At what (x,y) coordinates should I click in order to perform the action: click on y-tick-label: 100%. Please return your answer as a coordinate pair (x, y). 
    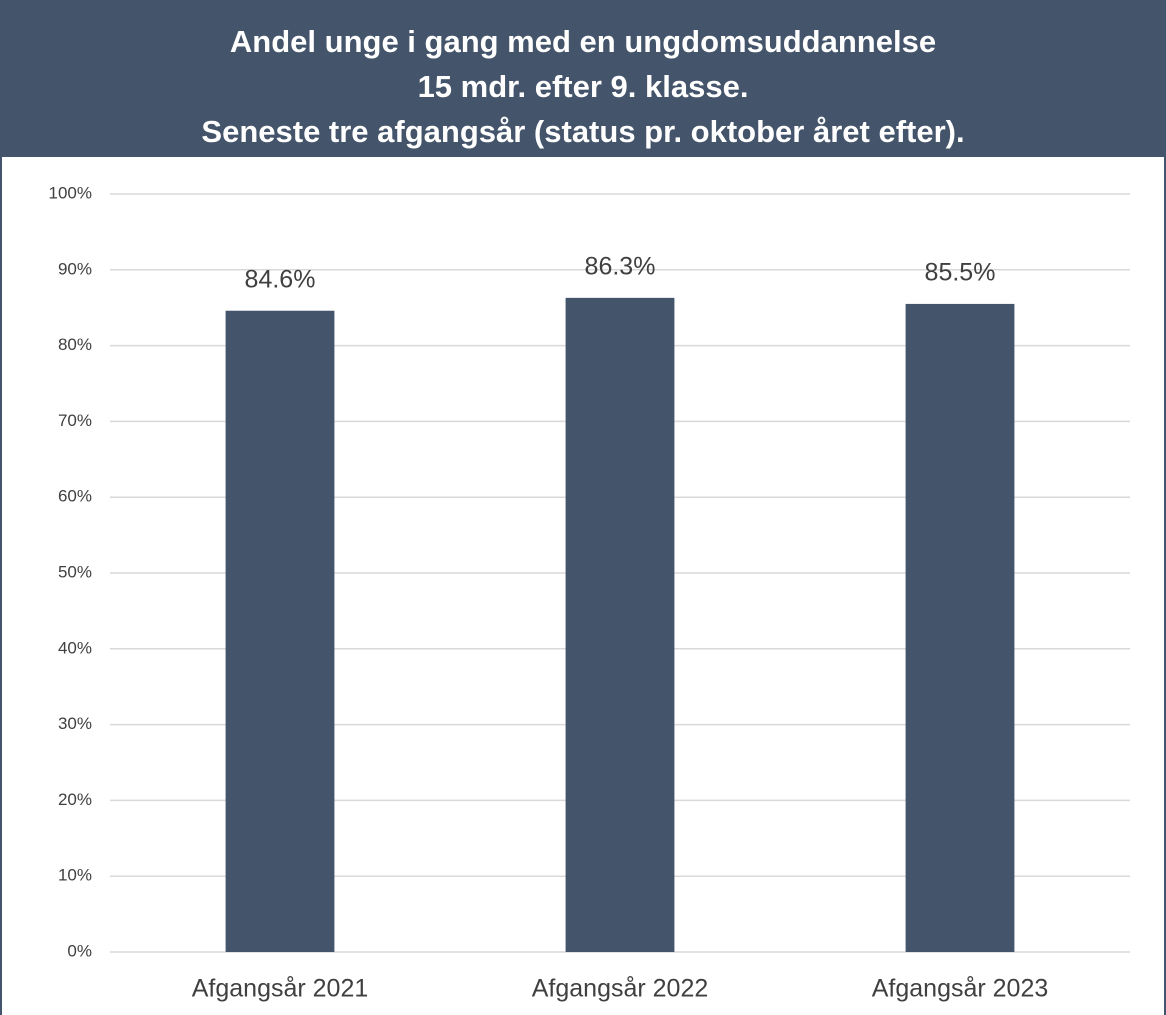
    Looking at the image, I should click on (70, 192).